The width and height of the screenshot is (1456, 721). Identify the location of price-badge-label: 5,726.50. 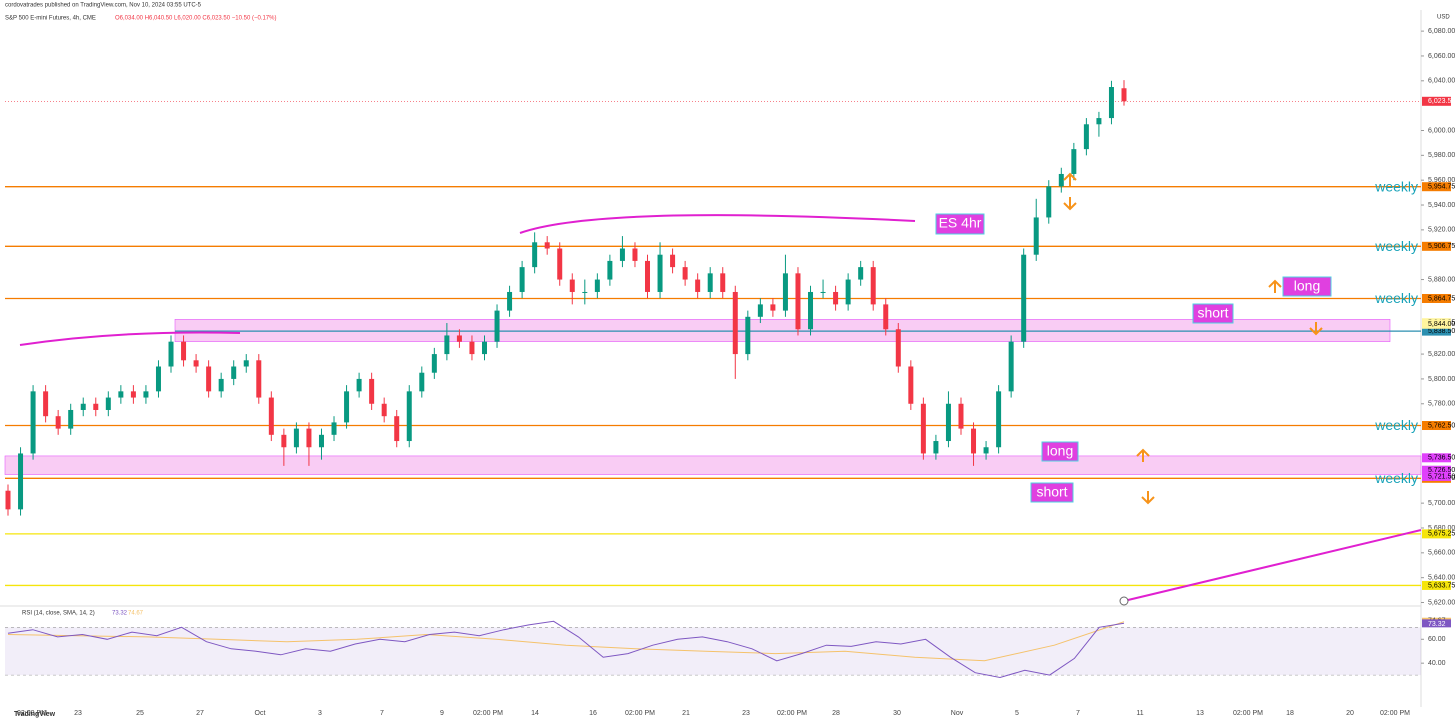
(1441, 470).